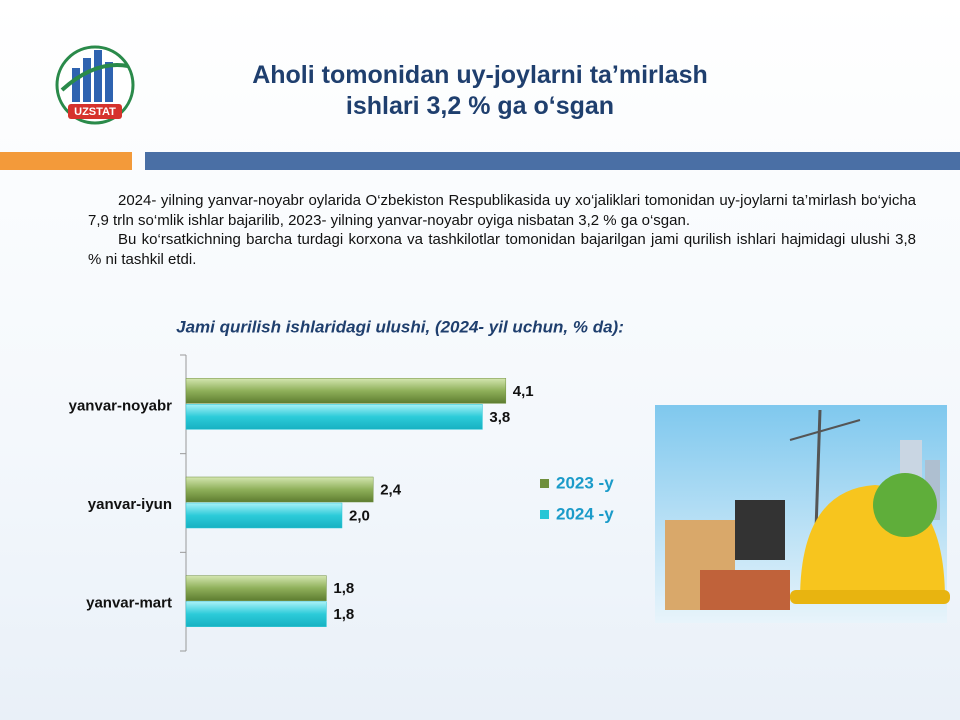 The image size is (960, 720). Describe the element at coordinates (585, 482) in the screenshot. I see `legend-label: 2023 -y` at that location.